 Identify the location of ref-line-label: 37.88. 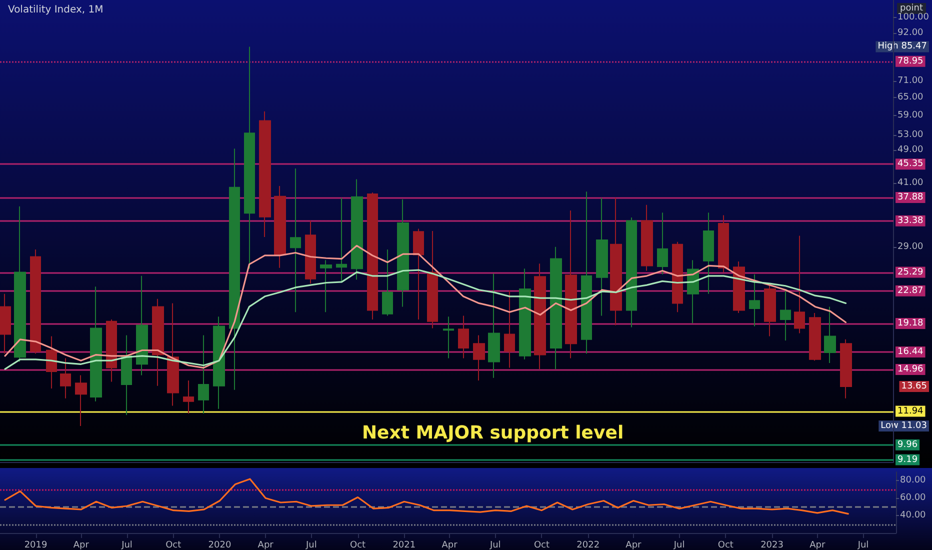
(911, 197).